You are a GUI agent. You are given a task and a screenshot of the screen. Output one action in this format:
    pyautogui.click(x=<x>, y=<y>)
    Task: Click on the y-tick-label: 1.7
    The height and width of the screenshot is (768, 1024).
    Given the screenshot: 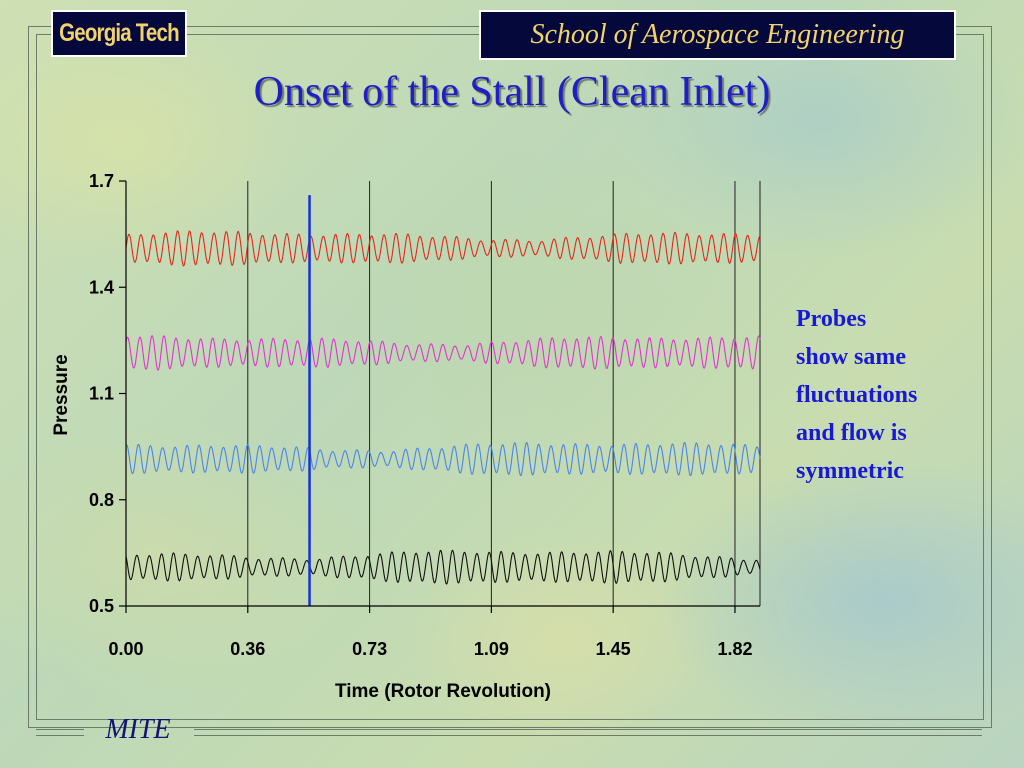 What is the action you would take?
    pyautogui.click(x=101, y=181)
    